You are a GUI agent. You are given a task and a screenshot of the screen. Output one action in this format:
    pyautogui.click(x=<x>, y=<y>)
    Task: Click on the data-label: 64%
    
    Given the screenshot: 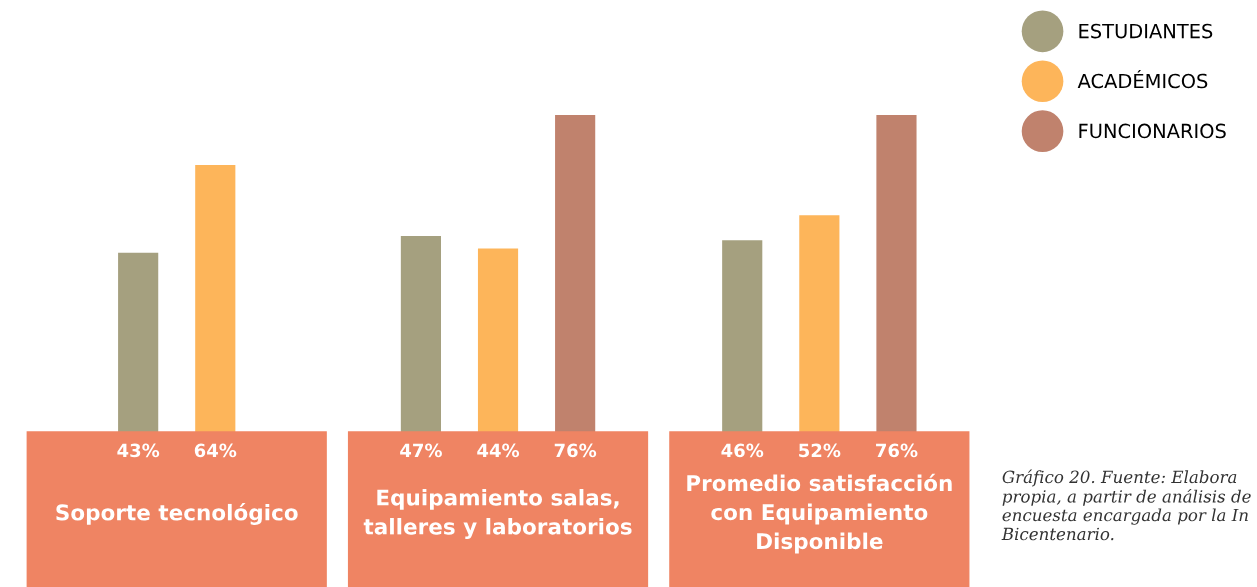 What is the action you would take?
    pyautogui.click(x=215, y=450)
    